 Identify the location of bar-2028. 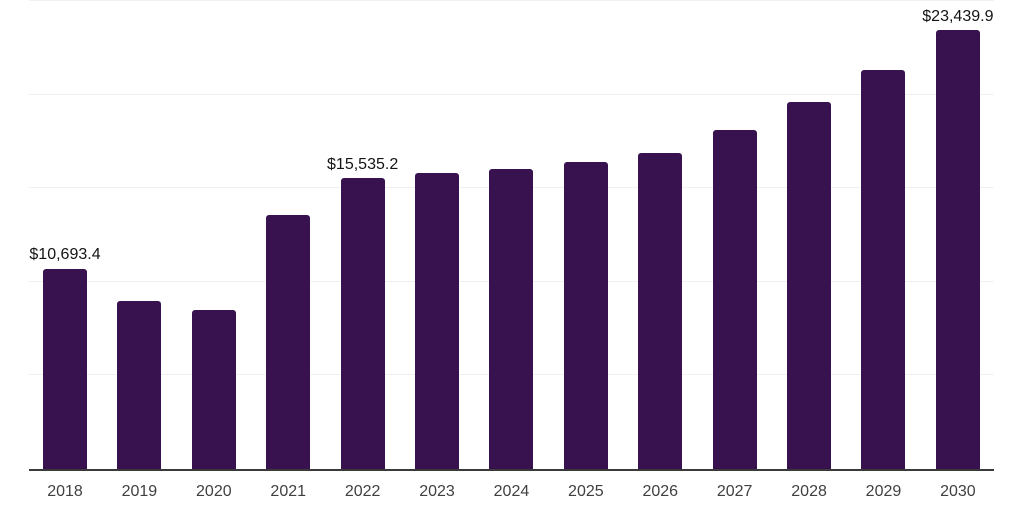
(809, 285).